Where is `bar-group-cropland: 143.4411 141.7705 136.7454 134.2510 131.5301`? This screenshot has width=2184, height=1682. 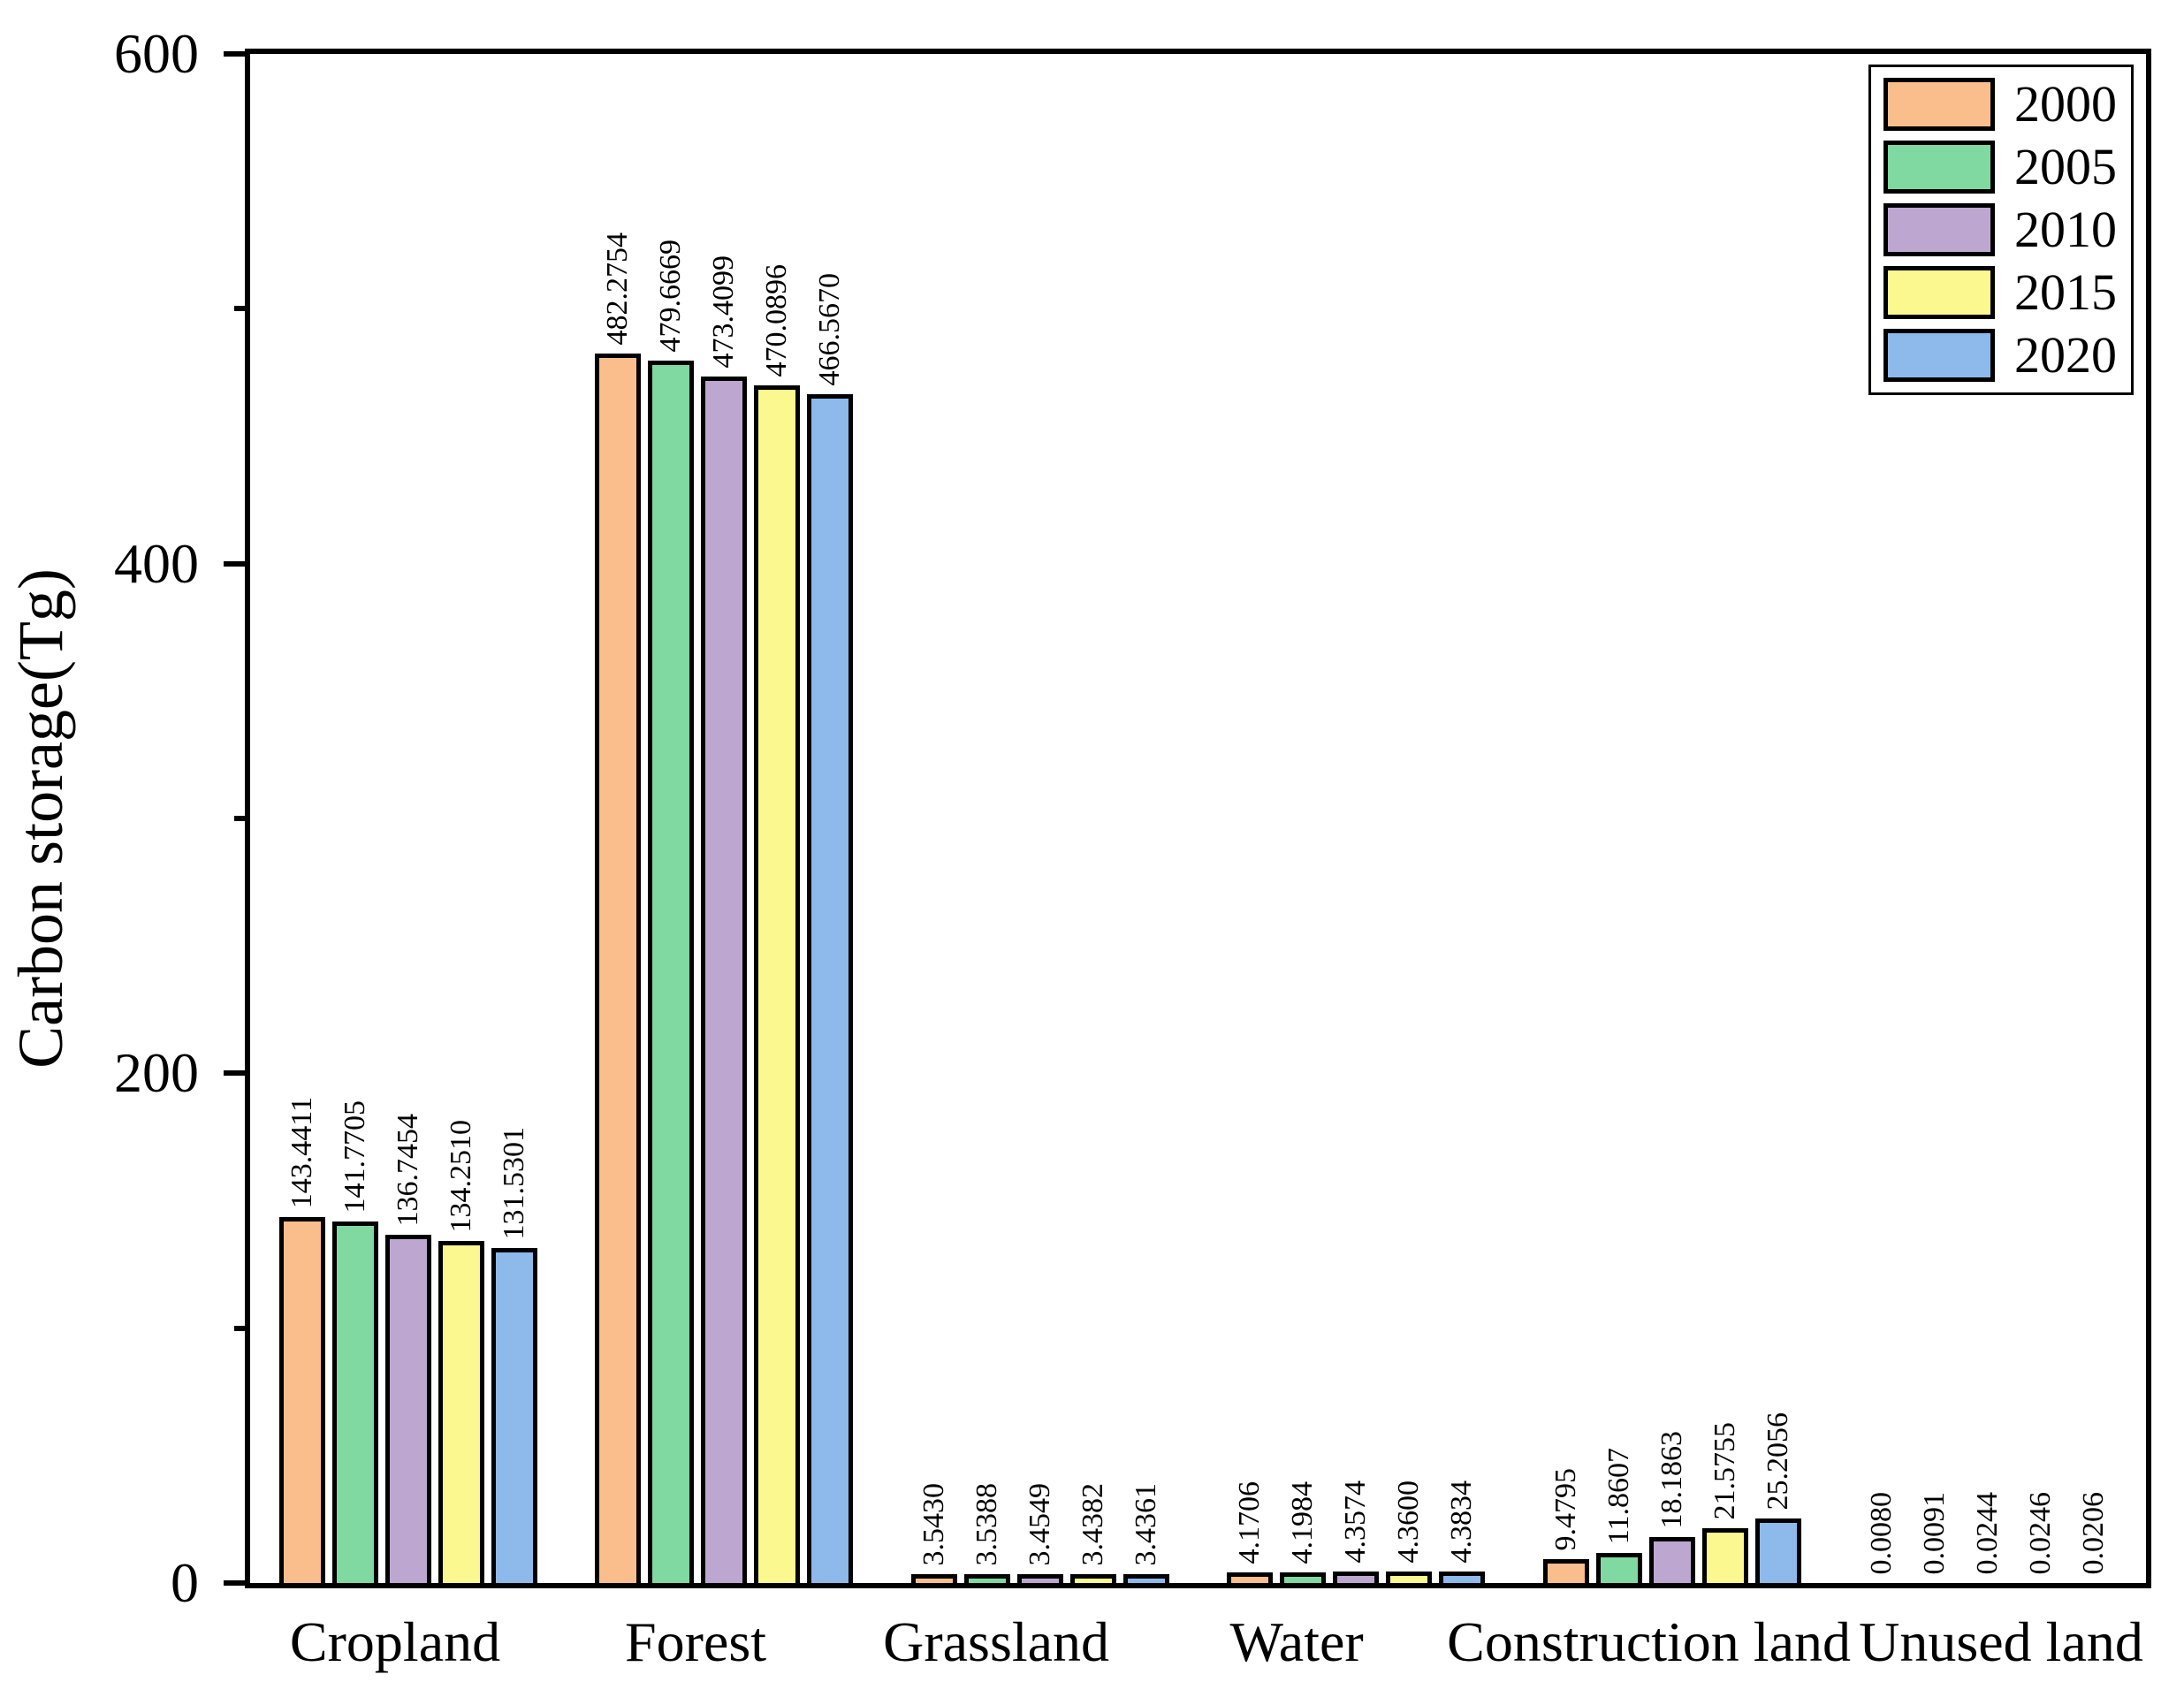
bar-group-cropland: 143.4411 141.7705 136.7454 134.2510 131.5301 is located at coordinates (408, 818).